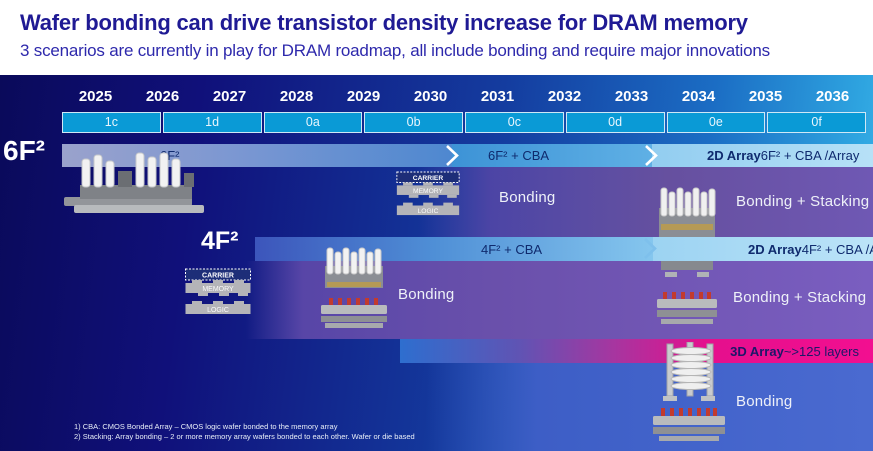  I want to click on band-6f2-seg3-strong: 2D Array, so click(734, 155).